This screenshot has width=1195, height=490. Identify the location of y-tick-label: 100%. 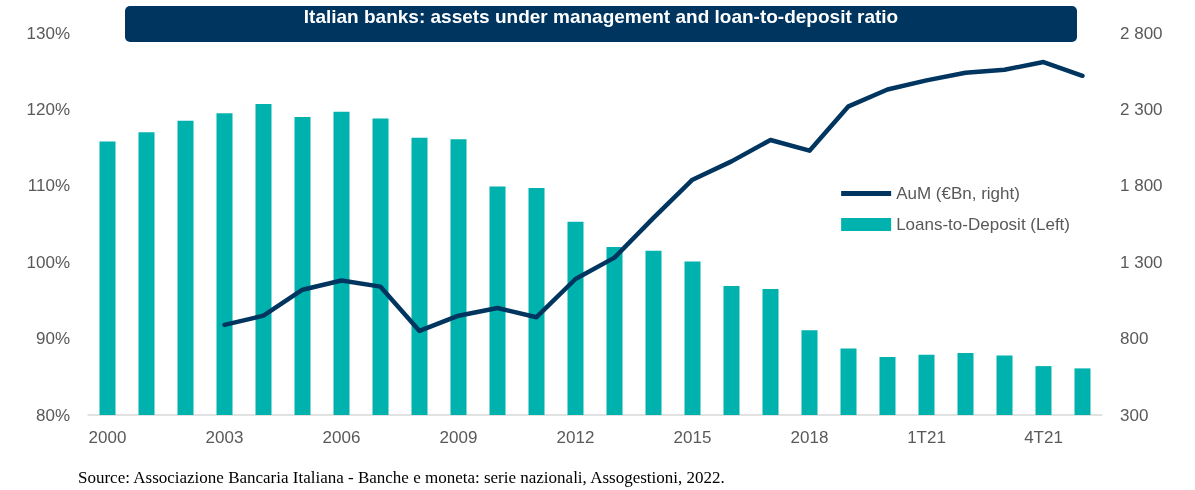
(48, 262).